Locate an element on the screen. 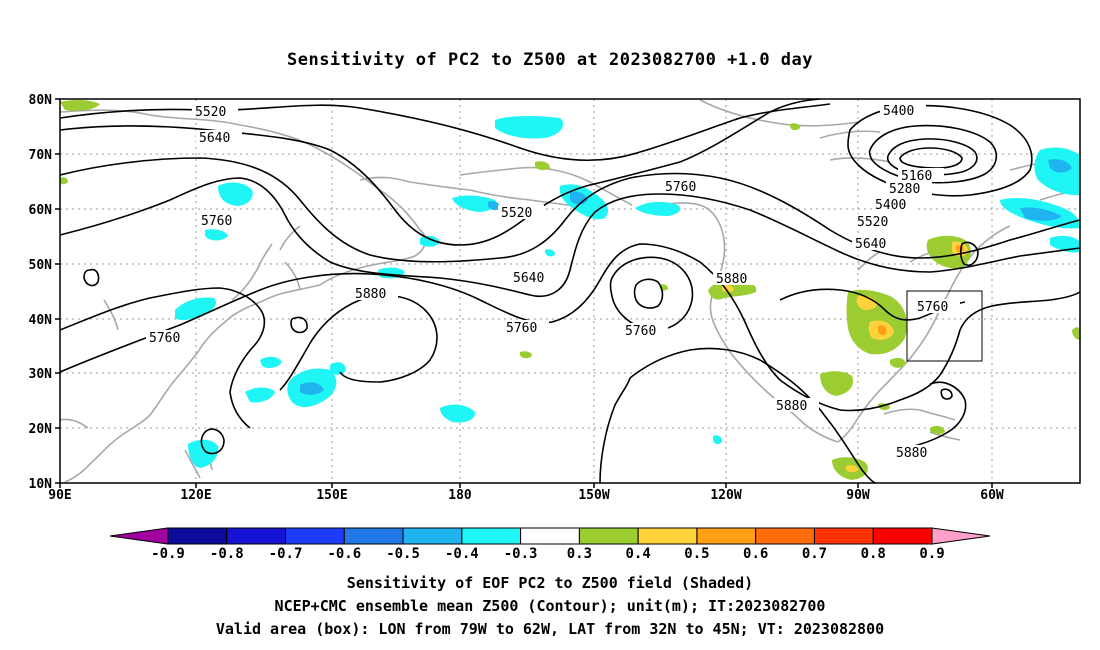 The image size is (1100, 650). colorbar-label: -0.3 is located at coordinates (521, 554).